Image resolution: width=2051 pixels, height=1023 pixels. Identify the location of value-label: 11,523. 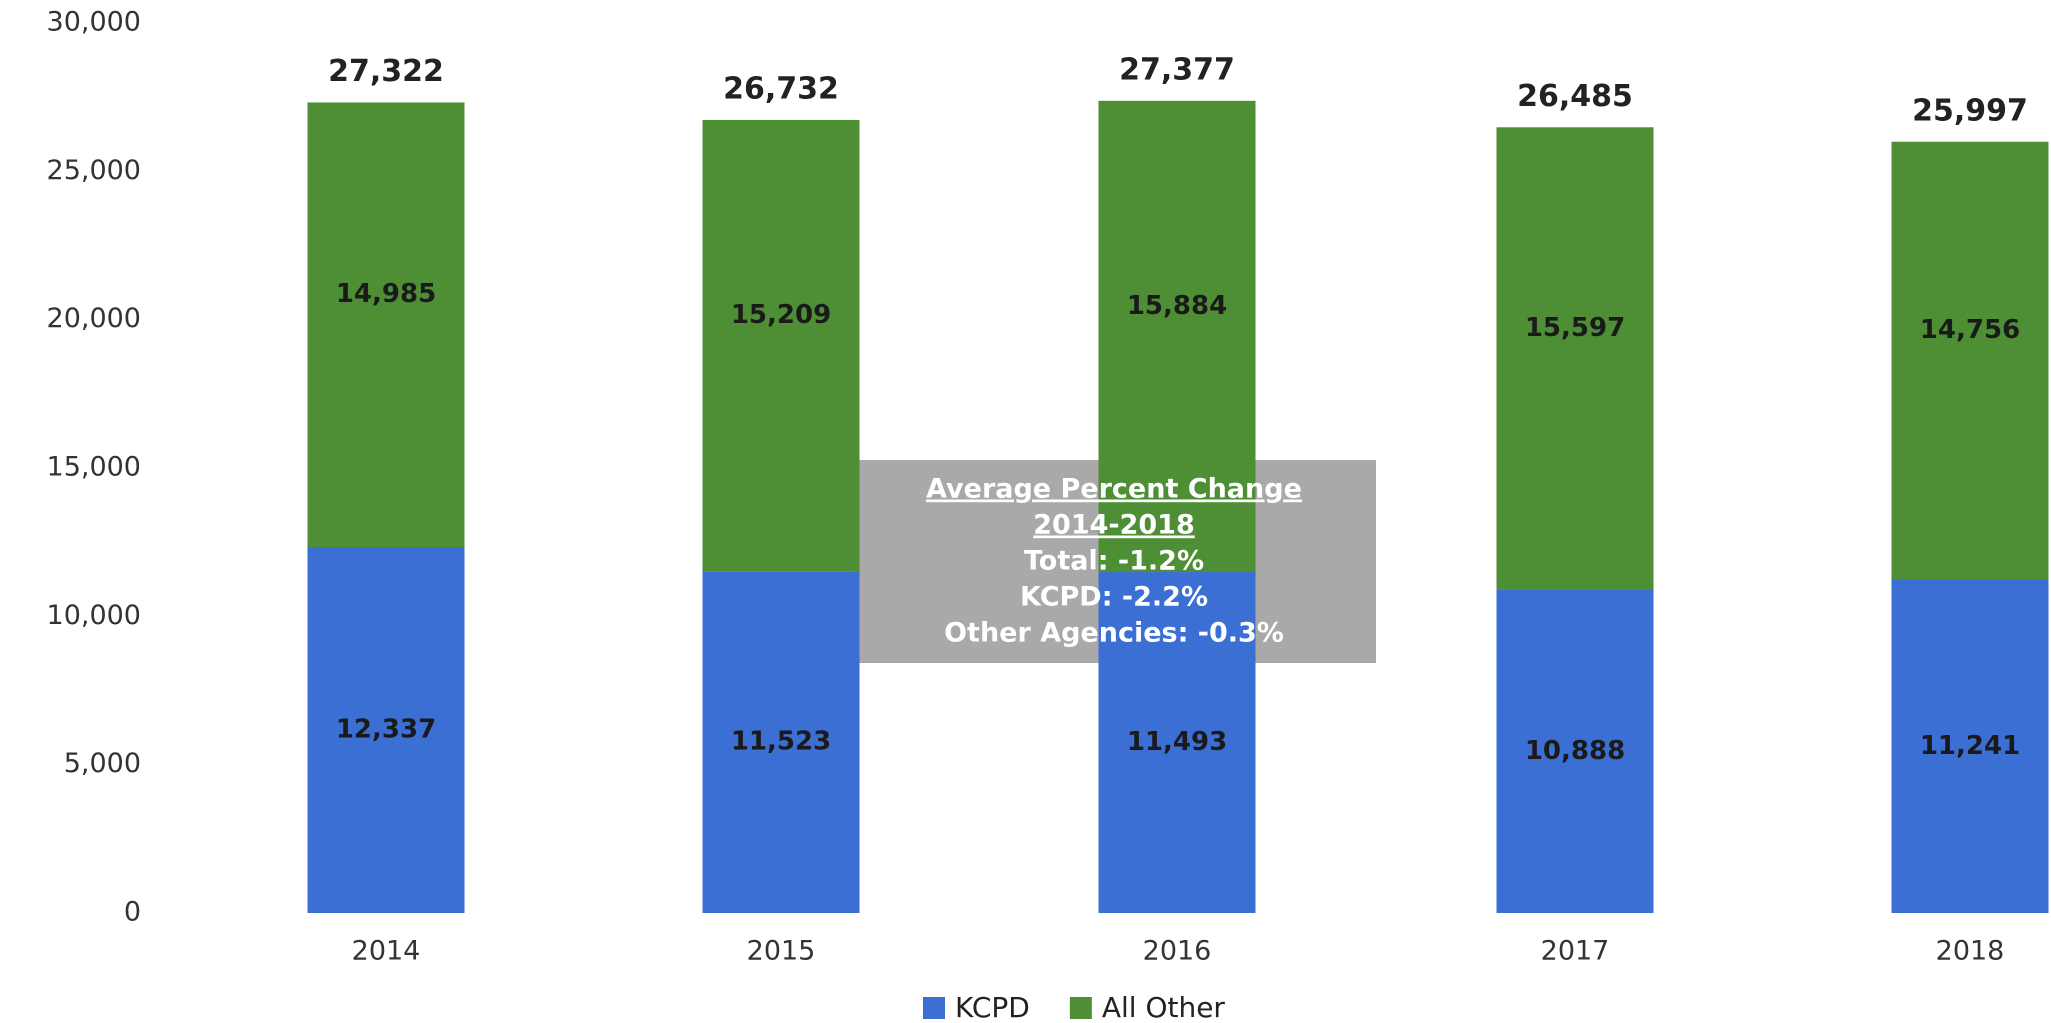
(781, 742).